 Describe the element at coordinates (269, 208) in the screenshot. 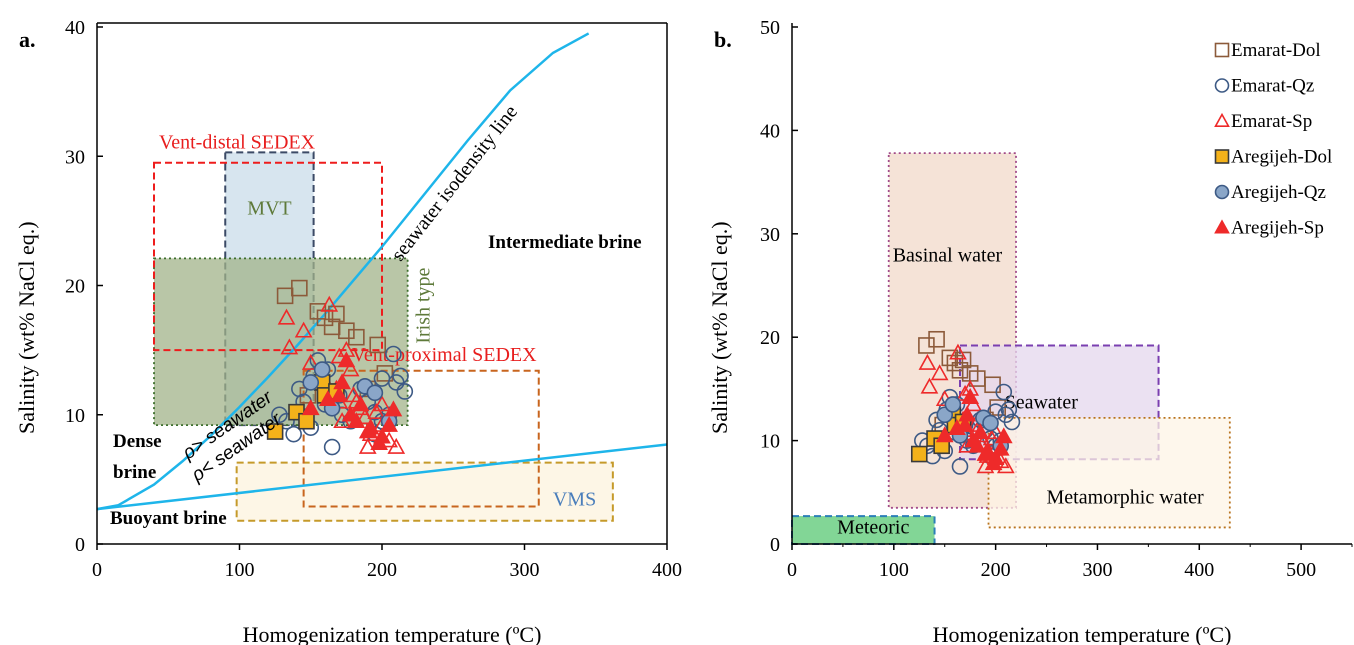

I see `region-label-mvt: MVT` at that location.